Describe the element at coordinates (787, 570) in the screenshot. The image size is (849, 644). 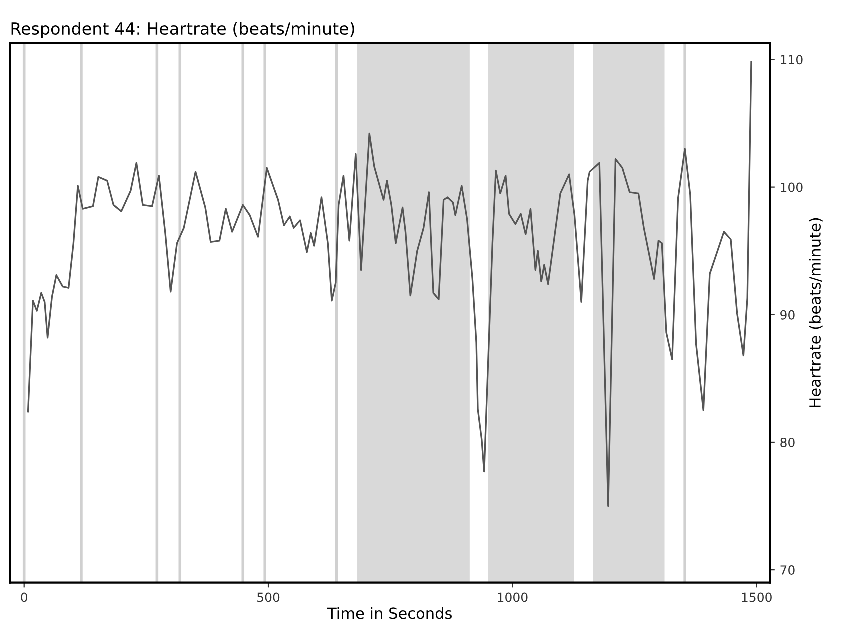
I see `y-tick-label: 70` at that location.